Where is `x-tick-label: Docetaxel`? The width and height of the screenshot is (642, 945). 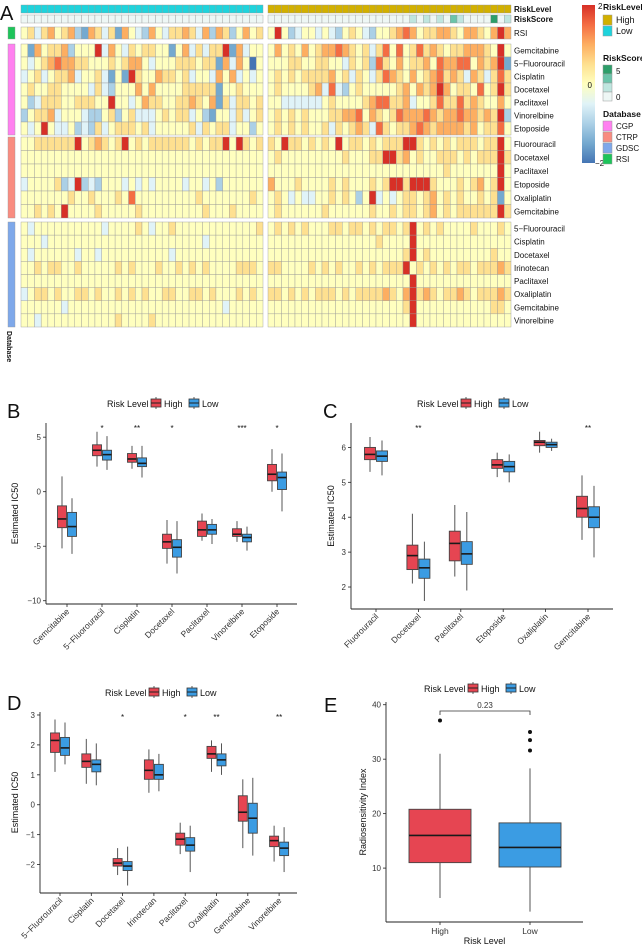
x-tick-label: Docetaxel is located at coordinates (160, 623).